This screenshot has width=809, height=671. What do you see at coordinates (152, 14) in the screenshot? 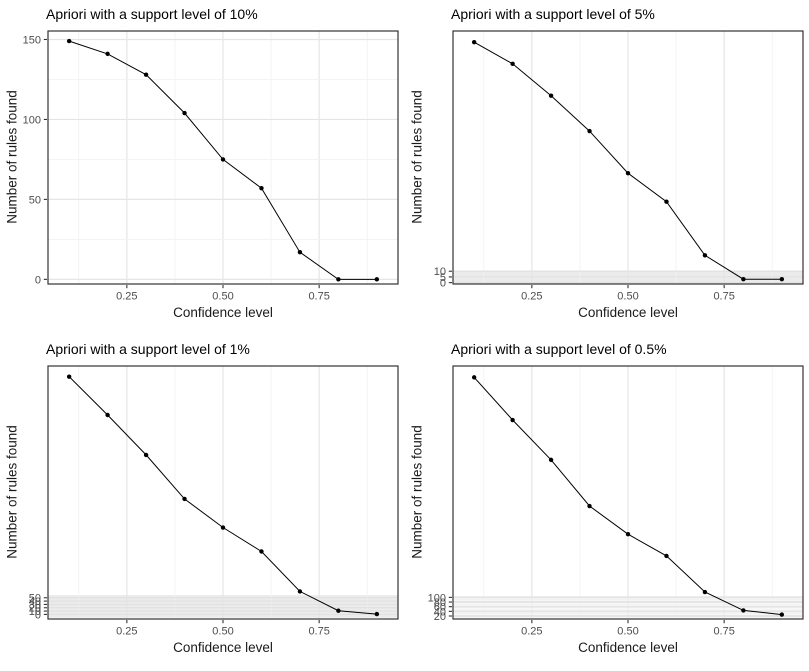
I see `chart-title: Apriori with a support level of 10%` at bounding box center [152, 14].